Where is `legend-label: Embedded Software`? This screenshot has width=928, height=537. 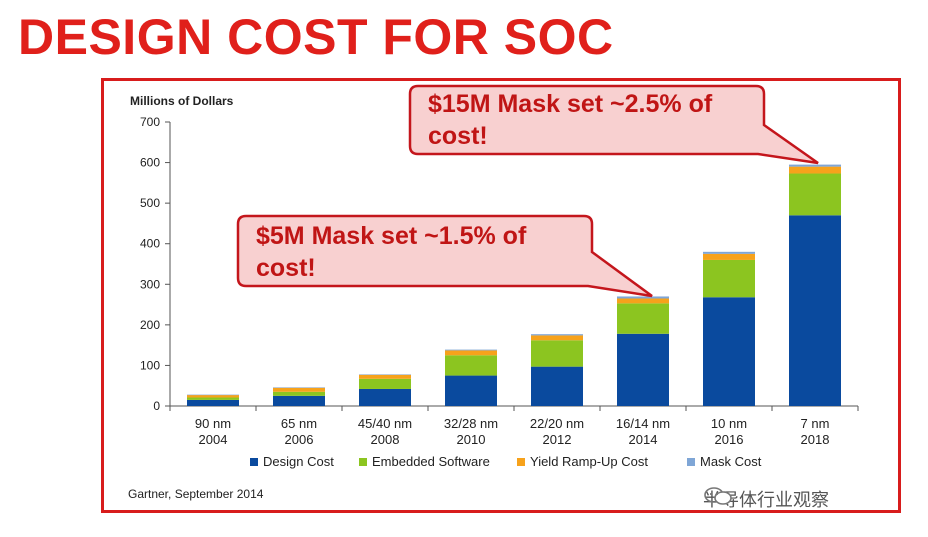 legend-label: Embedded Software is located at coordinates (431, 461).